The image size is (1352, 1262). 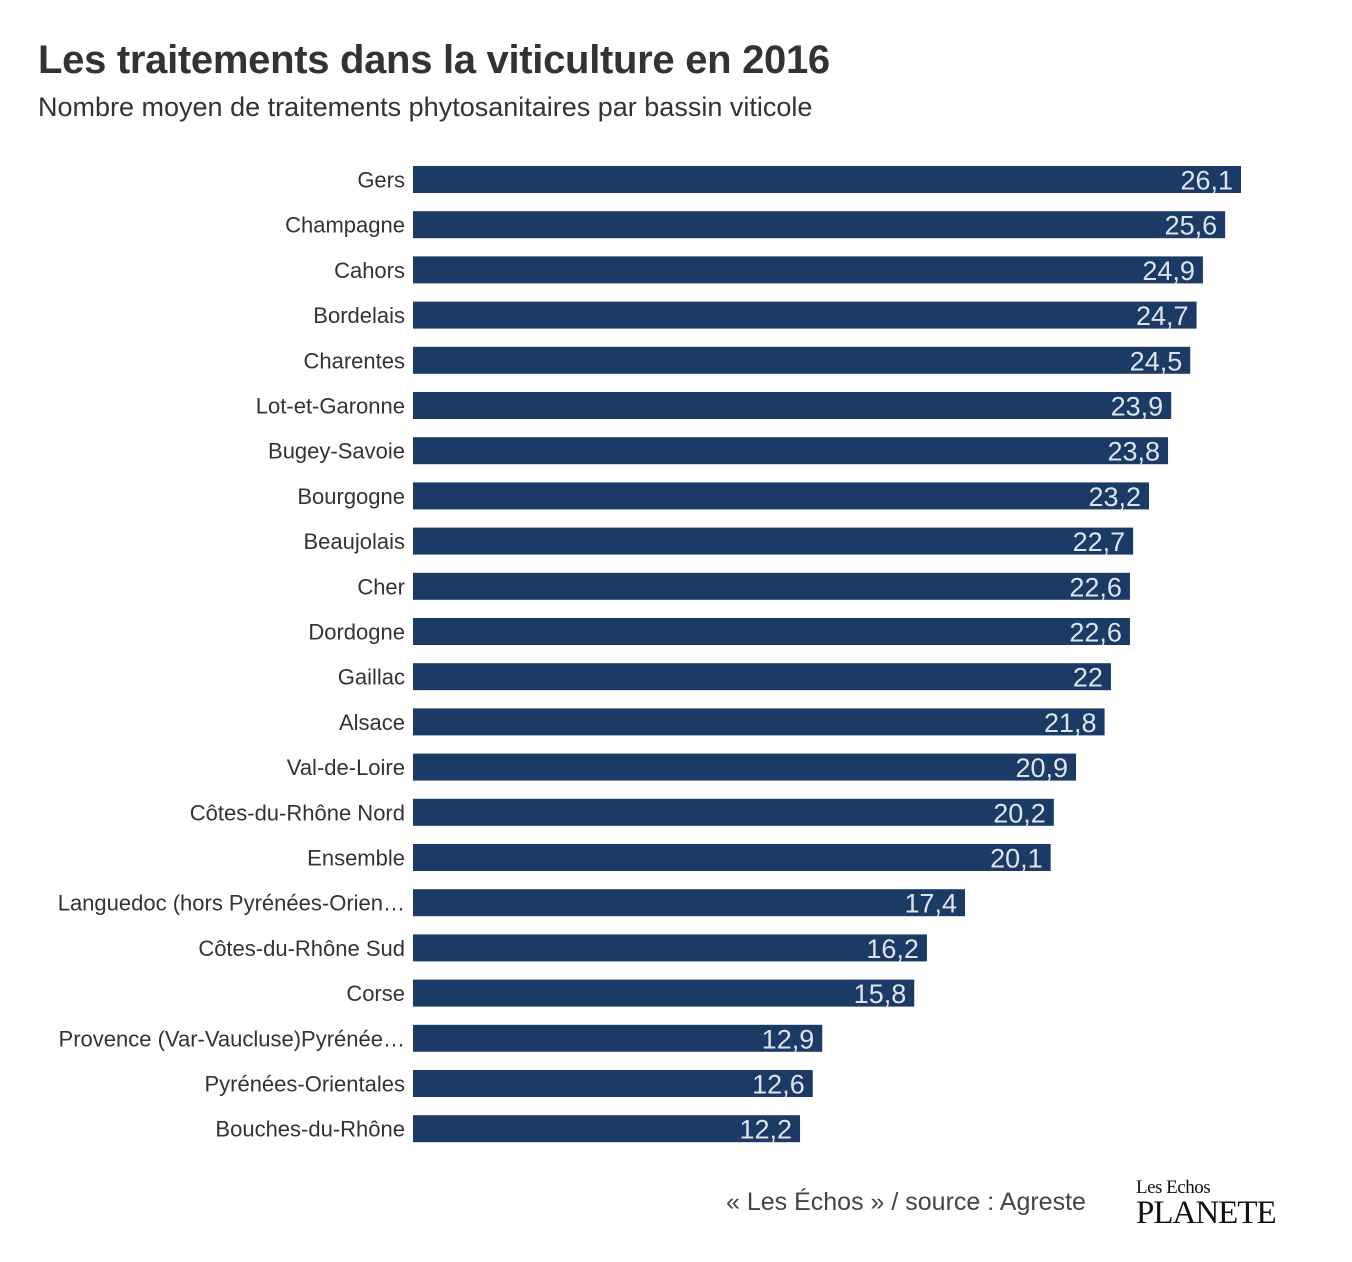 I want to click on value-label: 21,8, so click(x=1070, y=723).